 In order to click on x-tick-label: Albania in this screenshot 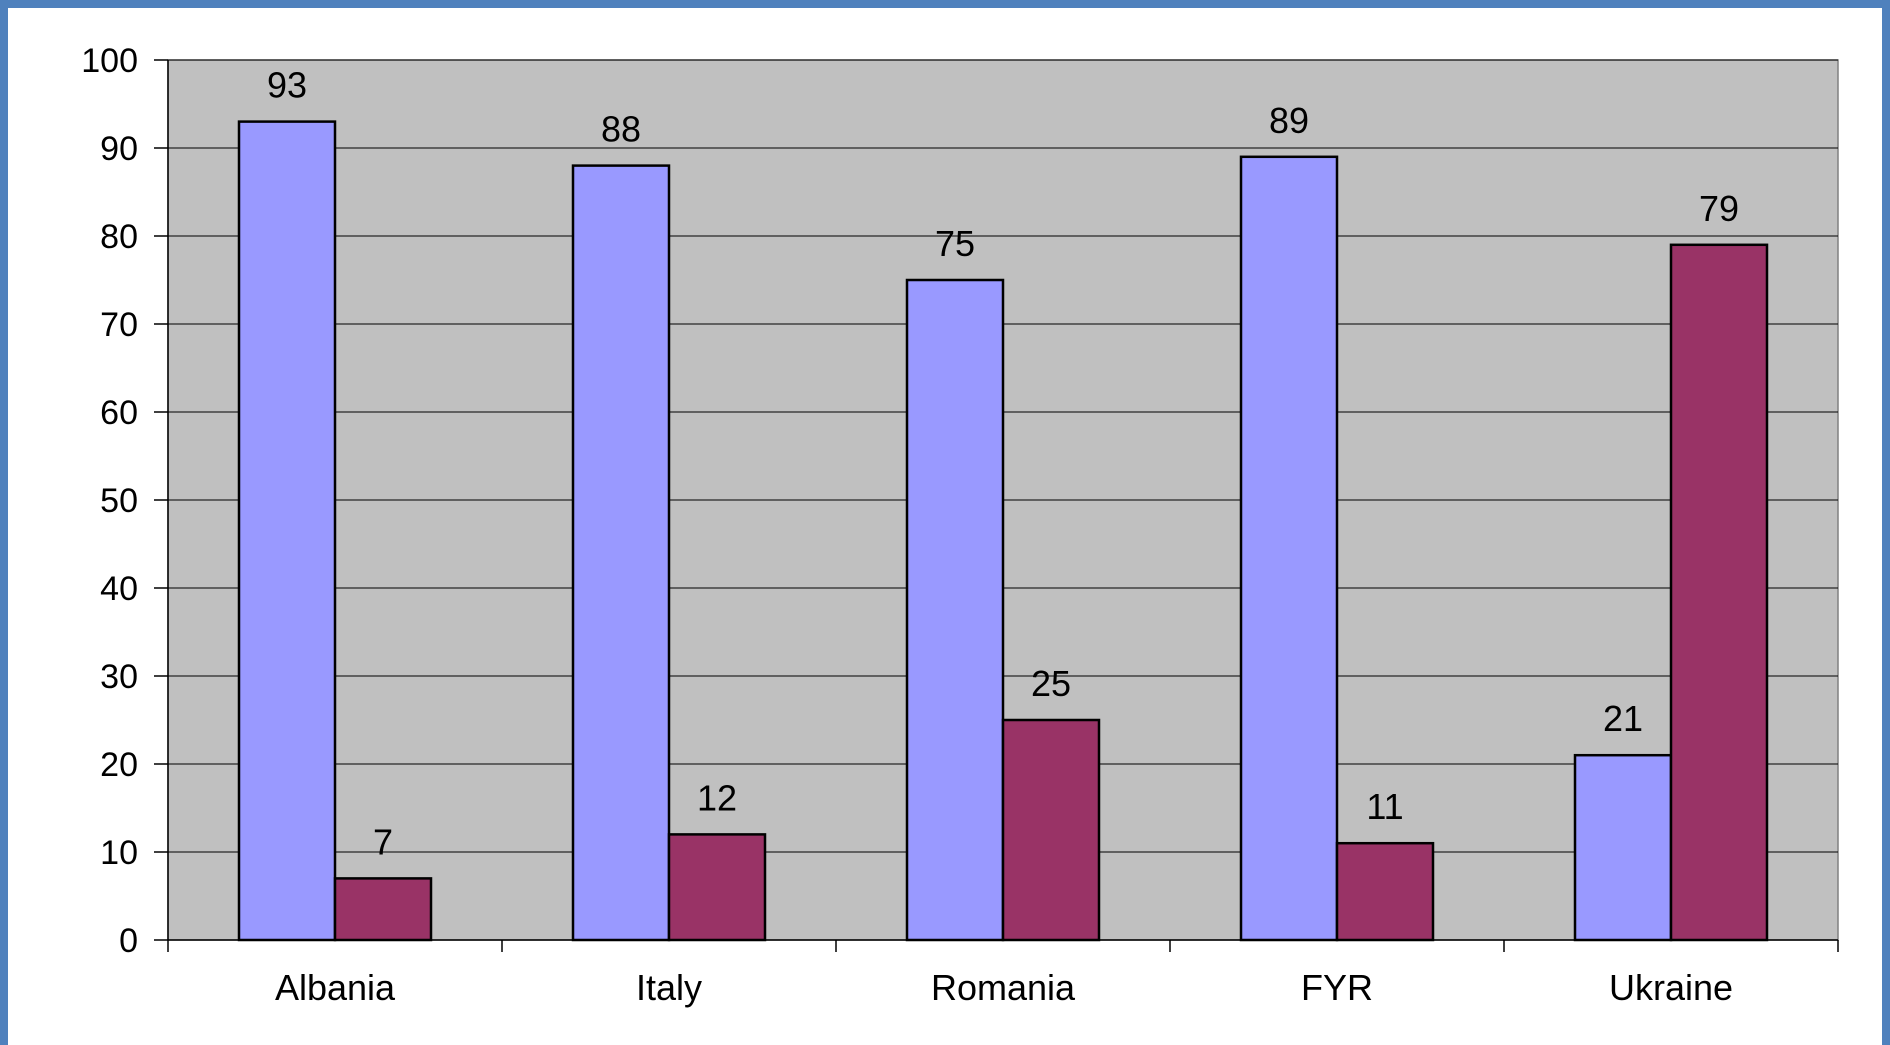, I will do `click(335, 987)`.